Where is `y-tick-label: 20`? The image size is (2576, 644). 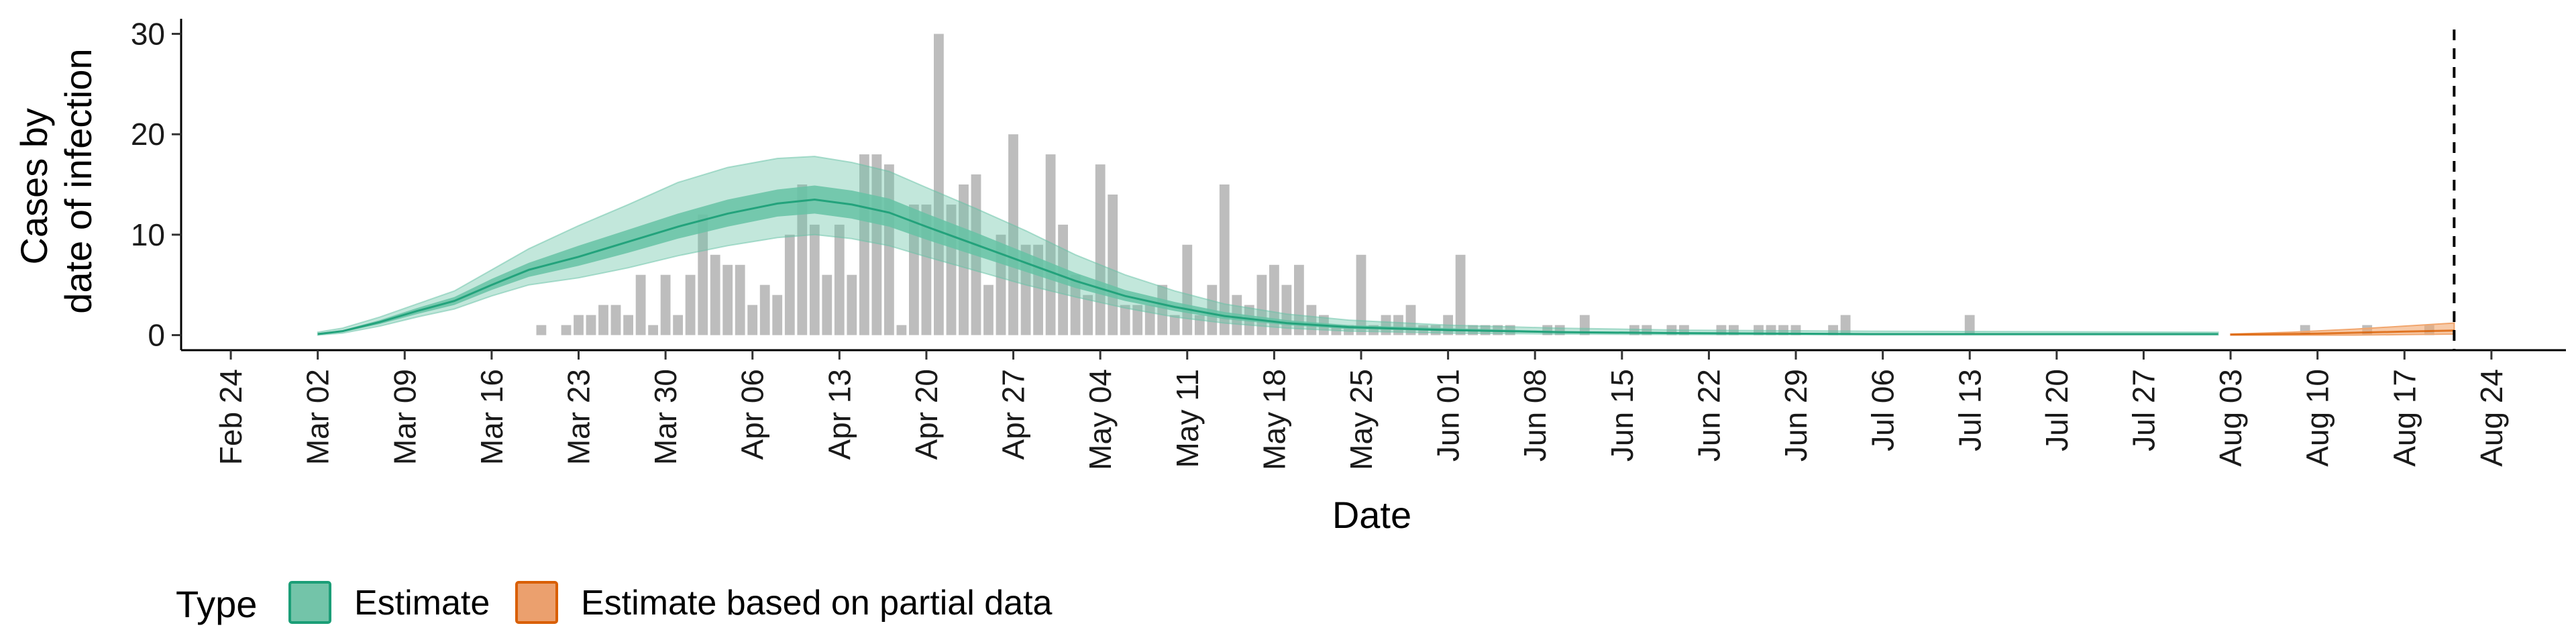
y-tick-label: 20 is located at coordinates (148, 134).